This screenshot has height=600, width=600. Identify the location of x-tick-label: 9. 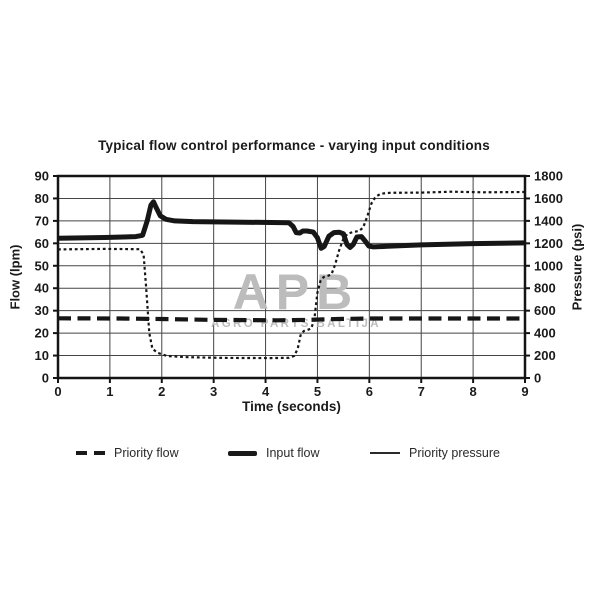
(524, 391).